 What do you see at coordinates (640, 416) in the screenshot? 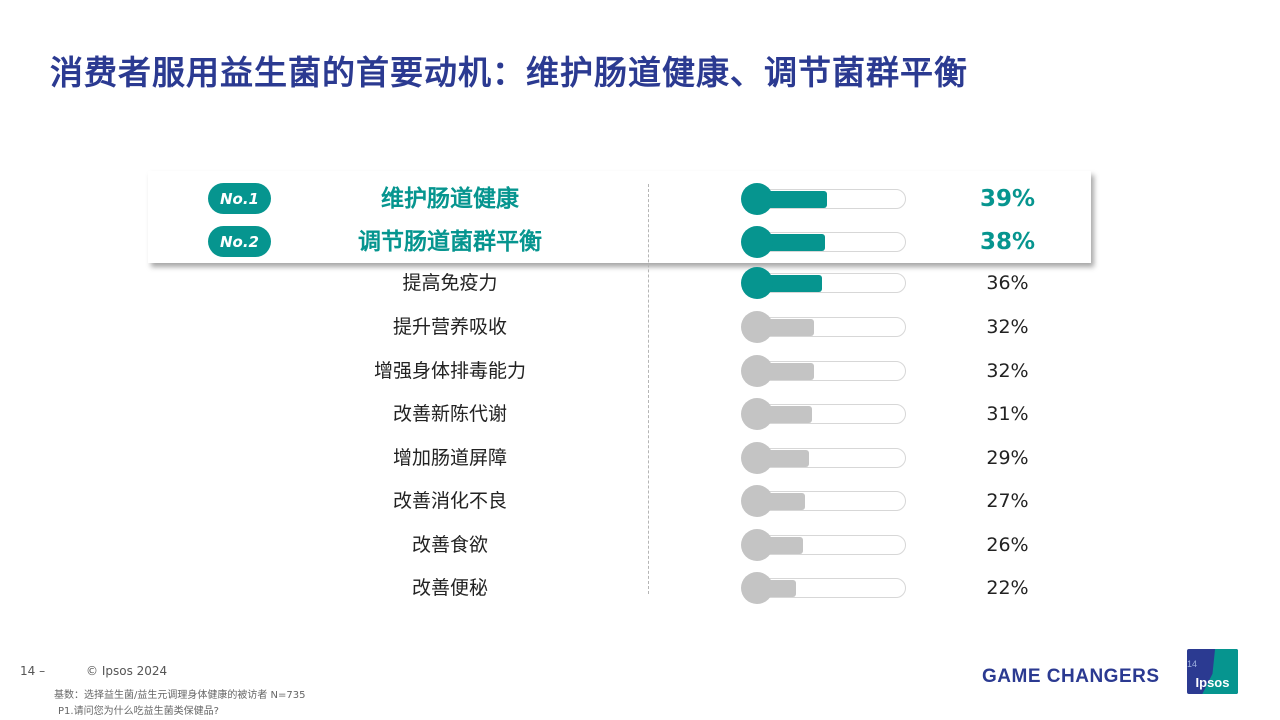
I see `chart-row: 改善新陈代谢 31%` at bounding box center [640, 416].